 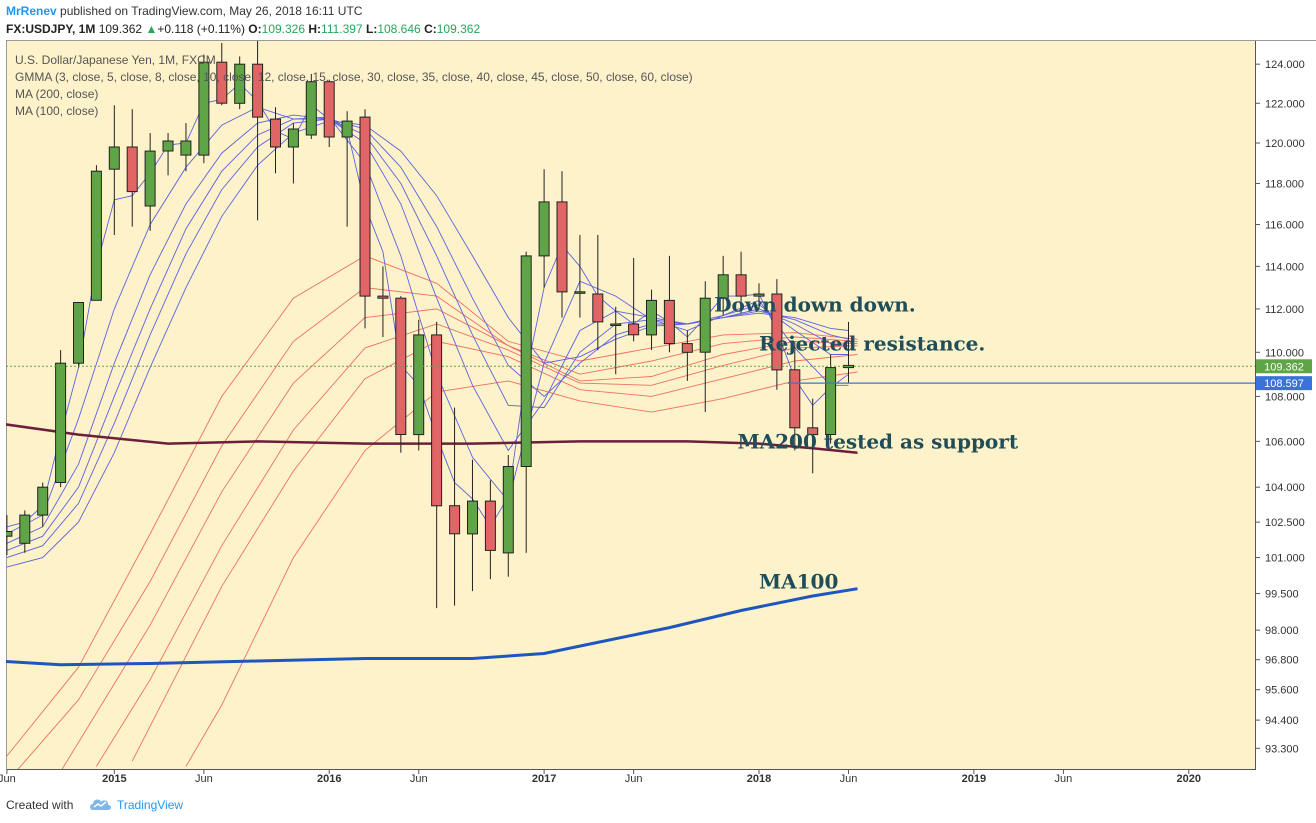 What do you see at coordinates (51, 29) in the screenshot?
I see `symbol-name: FX:USDJPY, 1M` at bounding box center [51, 29].